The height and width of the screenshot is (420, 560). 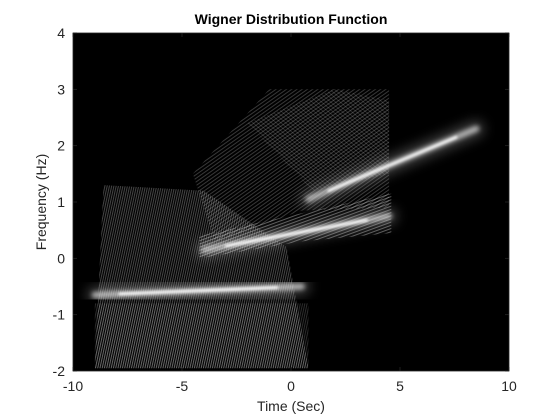 What do you see at coordinates (61, 33) in the screenshot?
I see `y-tick-label: 4` at bounding box center [61, 33].